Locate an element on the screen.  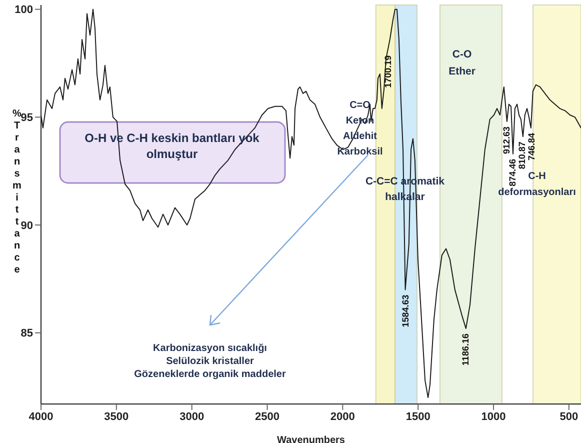
y-tick-label: 100 is located at coordinates (23, 10).